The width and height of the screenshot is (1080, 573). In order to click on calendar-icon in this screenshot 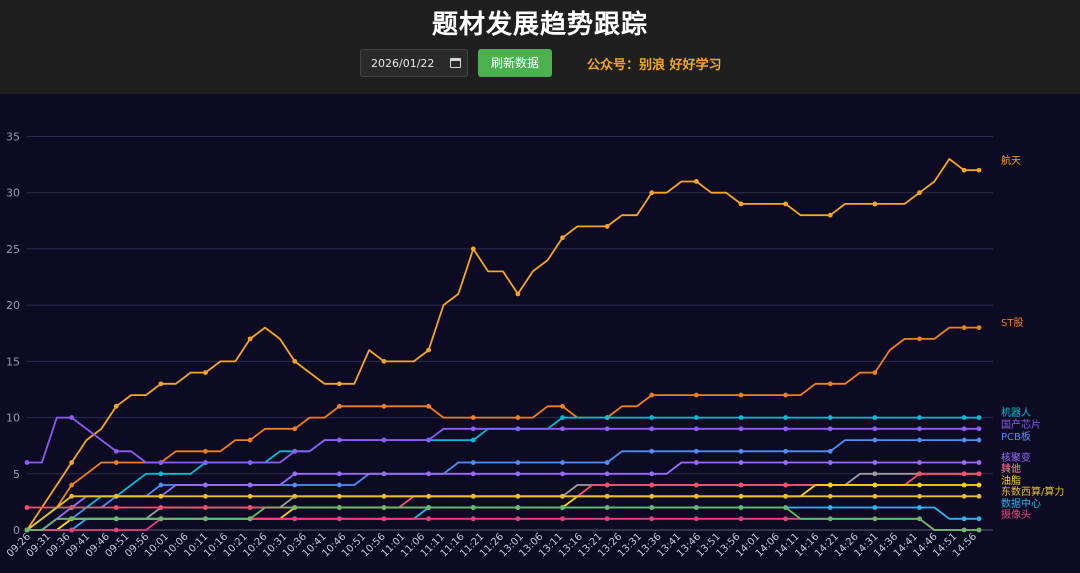, I will do `click(455, 63)`.